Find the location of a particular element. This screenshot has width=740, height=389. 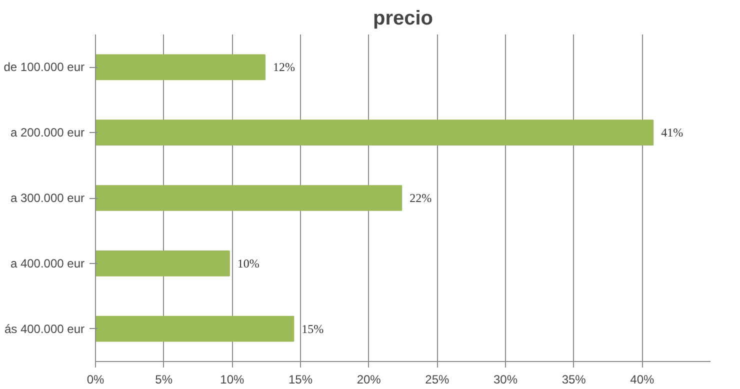

x-tick-label: 15% is located at coordinates (300, 379).